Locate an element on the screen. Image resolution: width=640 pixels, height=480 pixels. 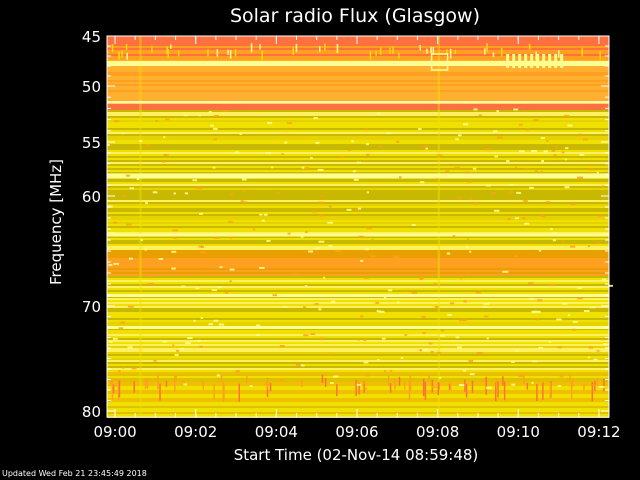
x-tick-label: 09:06 is located at coordinates (356, 432).